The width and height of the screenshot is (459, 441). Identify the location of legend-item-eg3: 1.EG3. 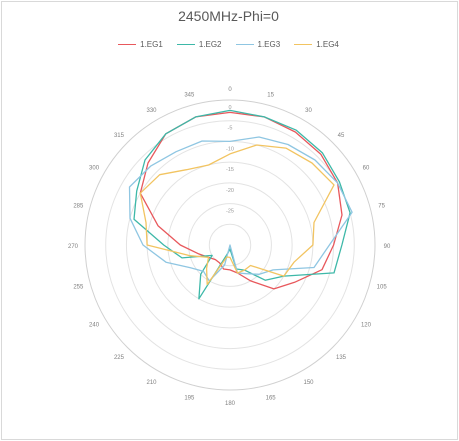
(258, 44).